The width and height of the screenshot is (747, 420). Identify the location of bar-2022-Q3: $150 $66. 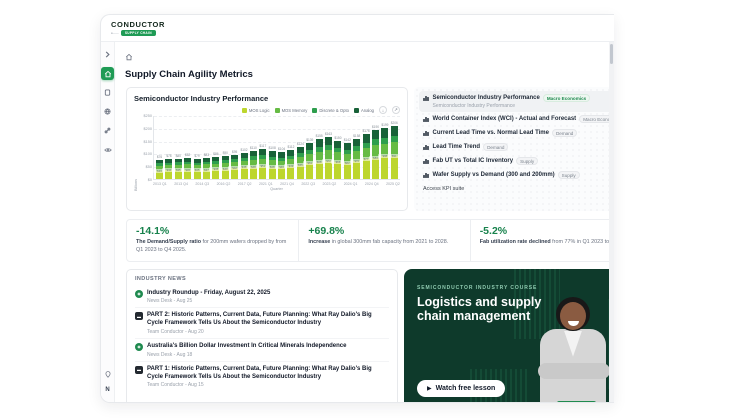
(338, 157).